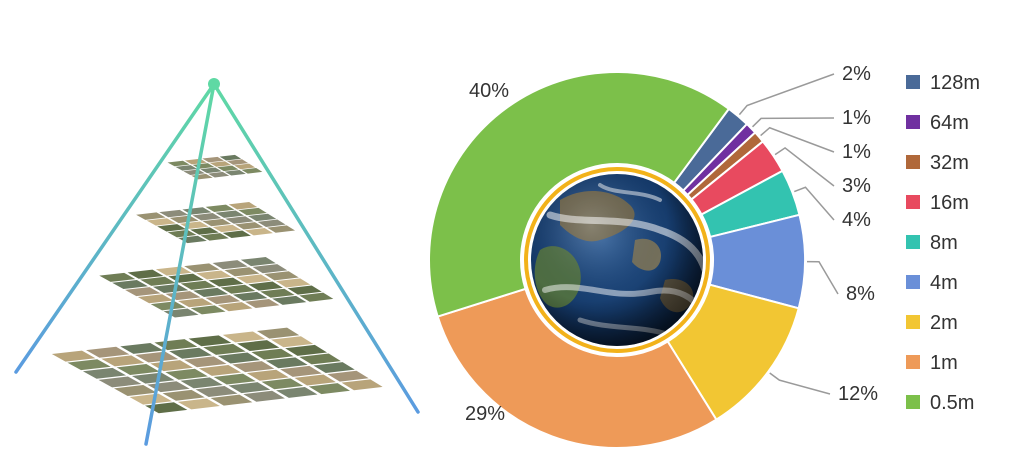 Image resolution: width=1025 pixels, height=475 pixels. Describe the element at coordinates (952, 403) in the screenshot. I see `legend-label: 0.5m` at that location.